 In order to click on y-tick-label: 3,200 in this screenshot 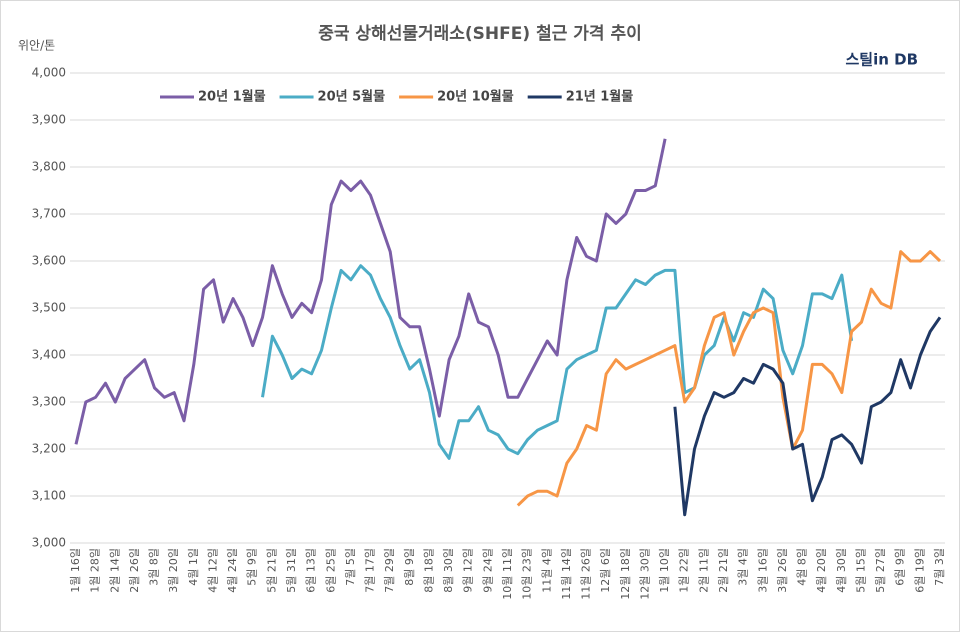, I will do `click(49, 449)`.